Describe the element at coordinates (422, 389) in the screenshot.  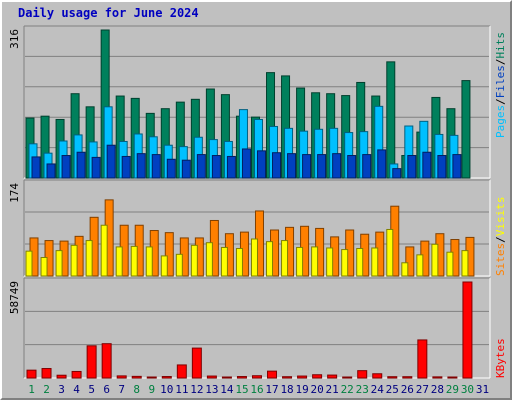
I see `x-label-day-27: 27` at that location.